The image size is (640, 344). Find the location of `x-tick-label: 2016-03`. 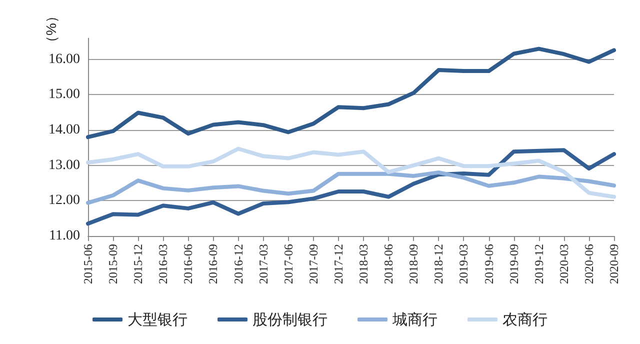

x-tick-label: 2016-03 is located at coordinates (163, 264).